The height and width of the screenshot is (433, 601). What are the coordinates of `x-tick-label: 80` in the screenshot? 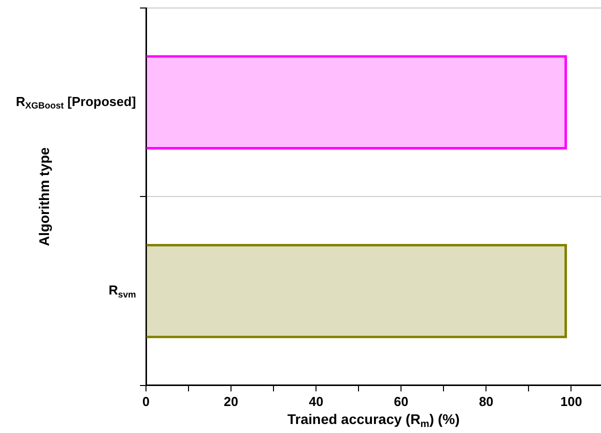 It's located at (486, 401).